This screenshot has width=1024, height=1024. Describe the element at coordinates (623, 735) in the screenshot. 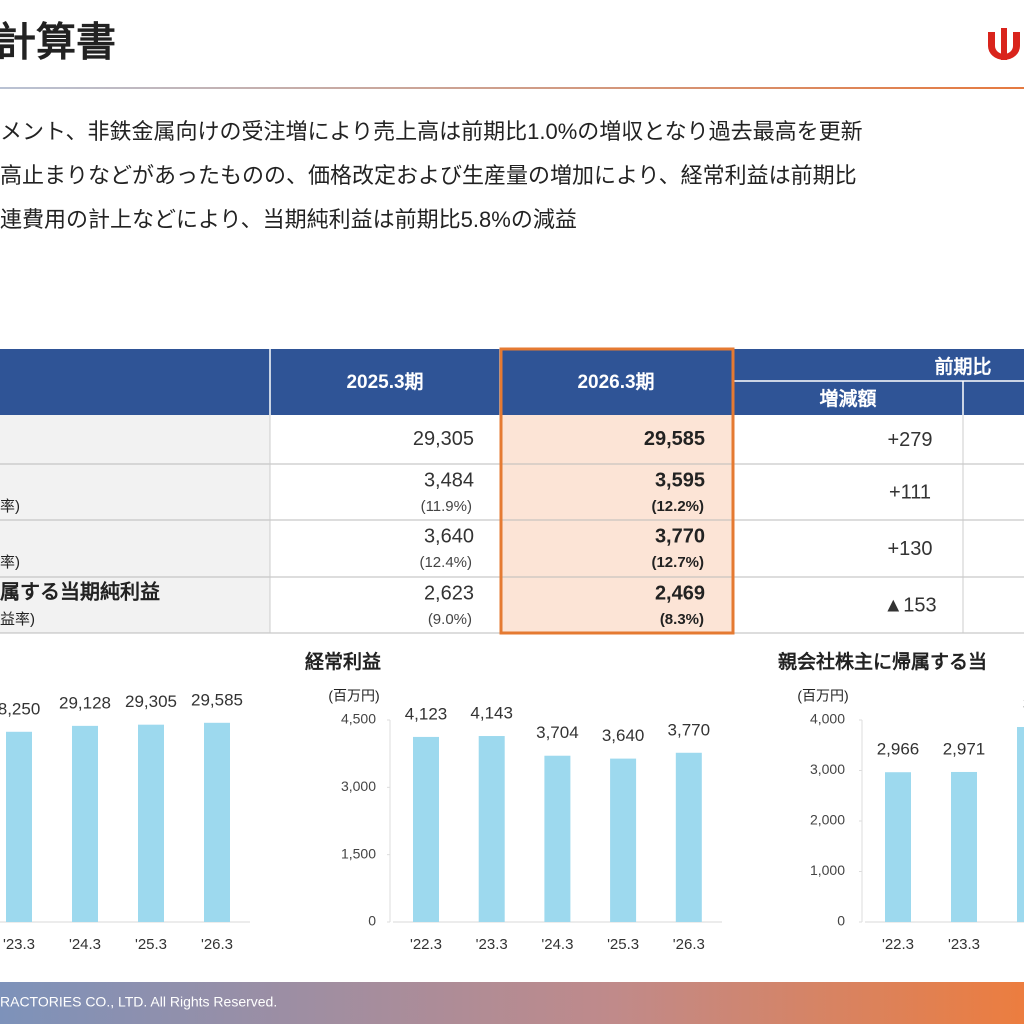

I see `value-label: 3,640` at that location.